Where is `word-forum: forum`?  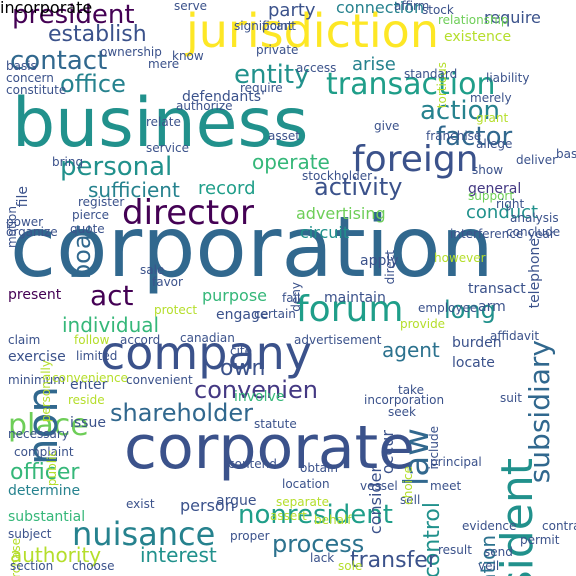
word-forum: forum is located at coordinates (350, 309).